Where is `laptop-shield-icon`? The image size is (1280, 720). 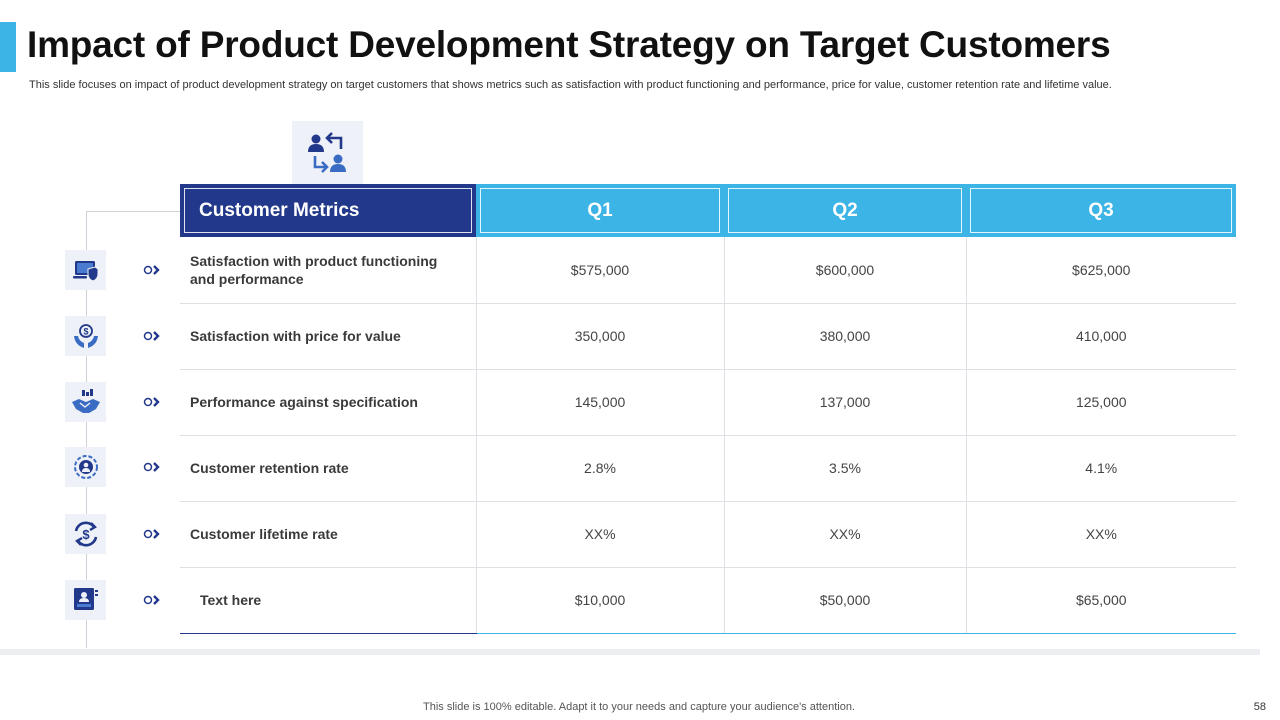 laptop-shield-icon is located at coordinates (85, 270).